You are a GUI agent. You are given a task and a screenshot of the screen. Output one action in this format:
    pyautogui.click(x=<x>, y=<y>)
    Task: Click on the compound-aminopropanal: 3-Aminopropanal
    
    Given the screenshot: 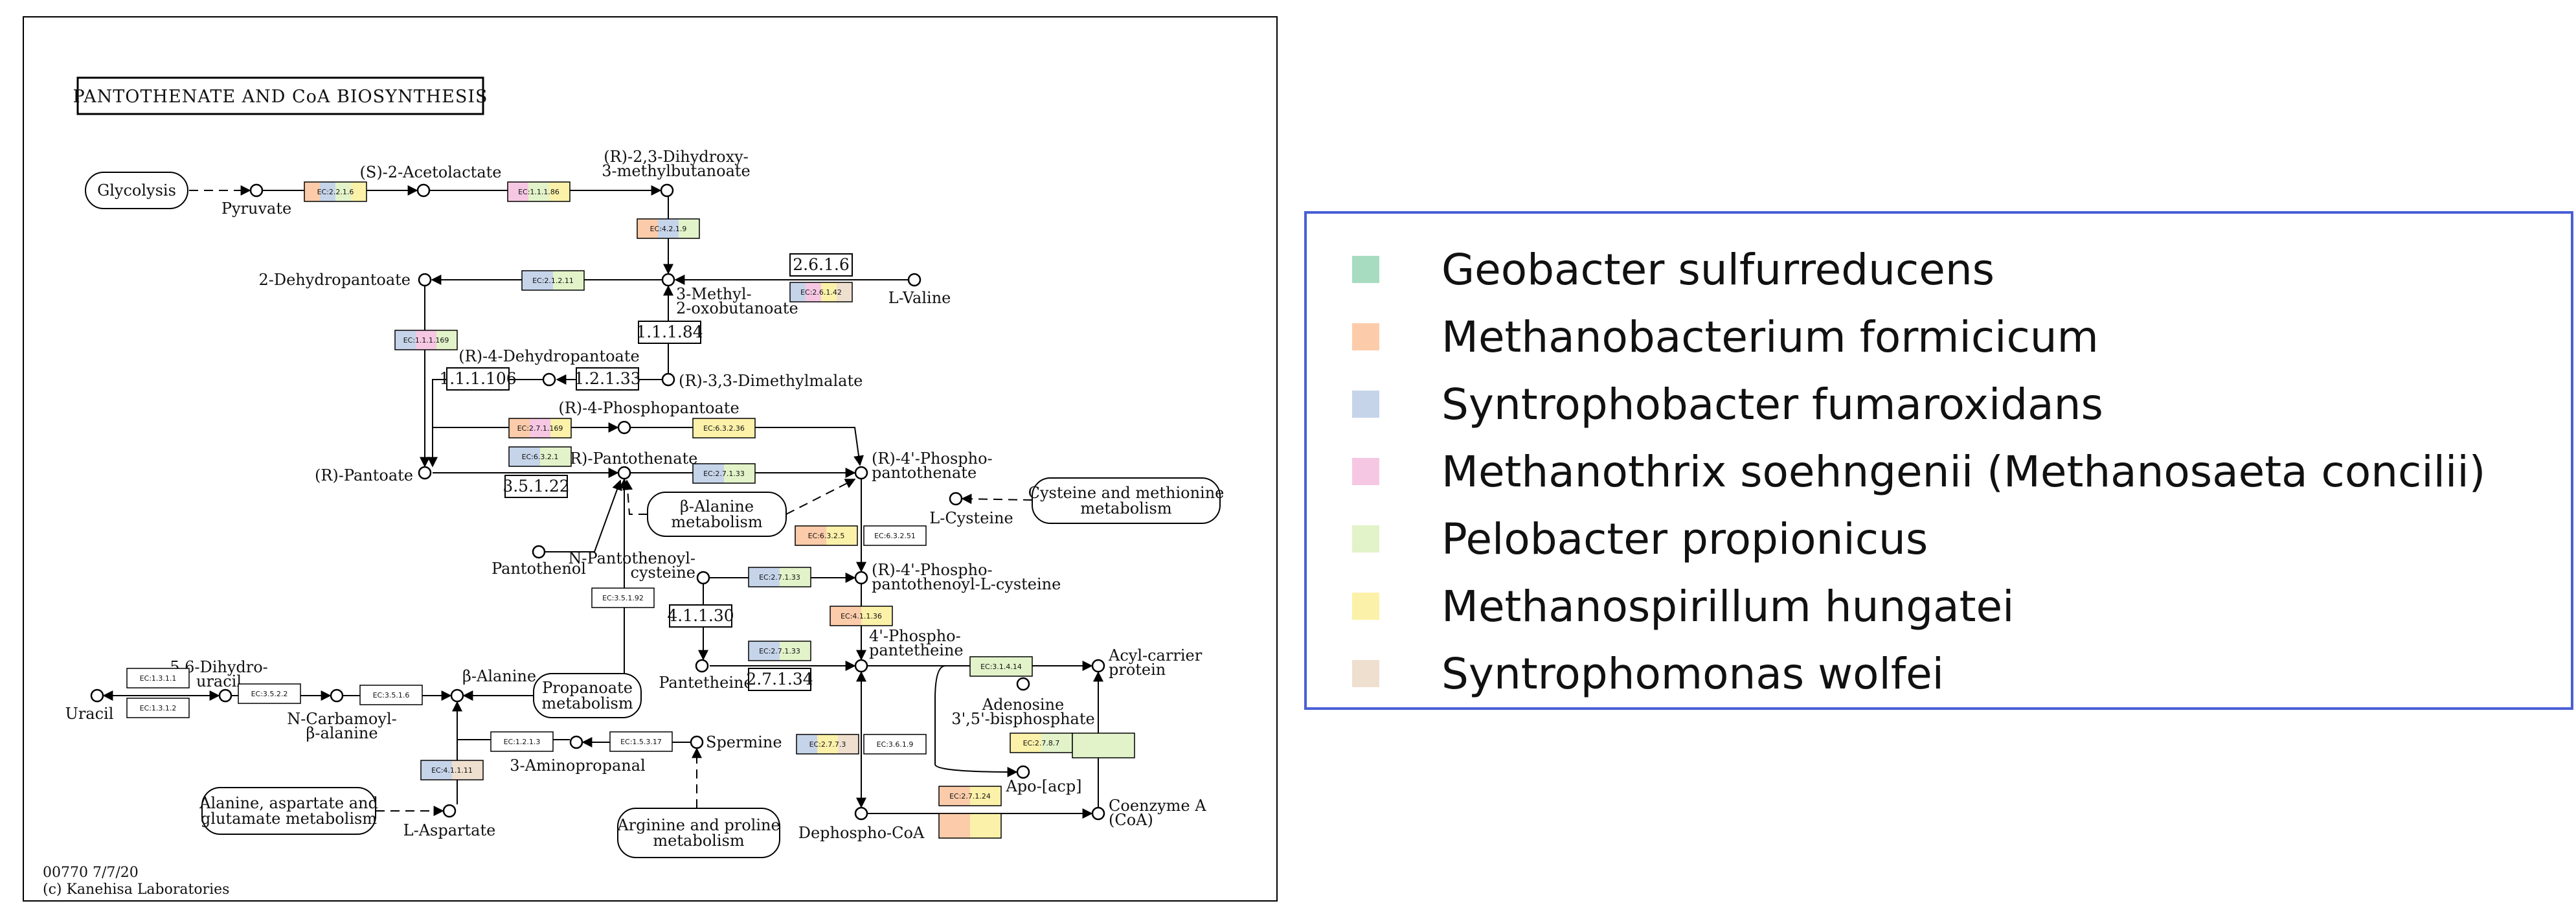 What is the action you would take?
    pyautogui.click(x=578, y=755)
    